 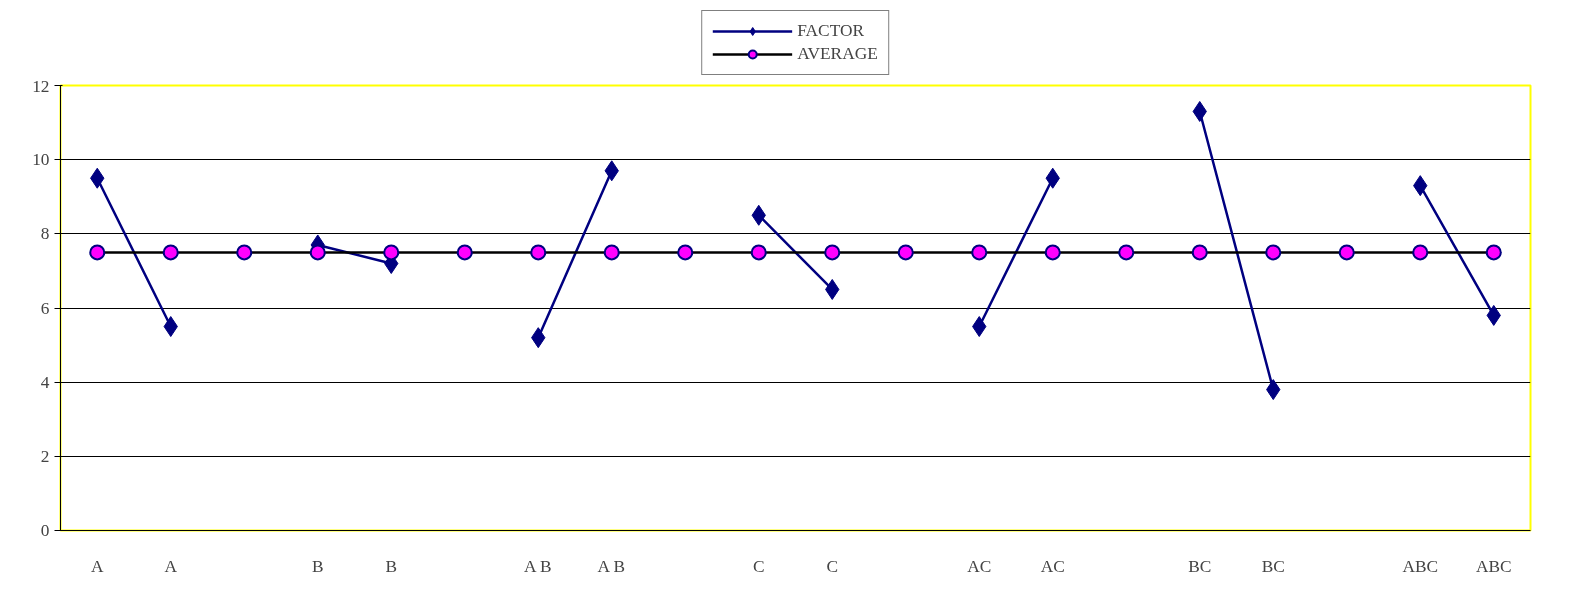 I want to click on y-tick-label: 8, so click(x=45, y=234).